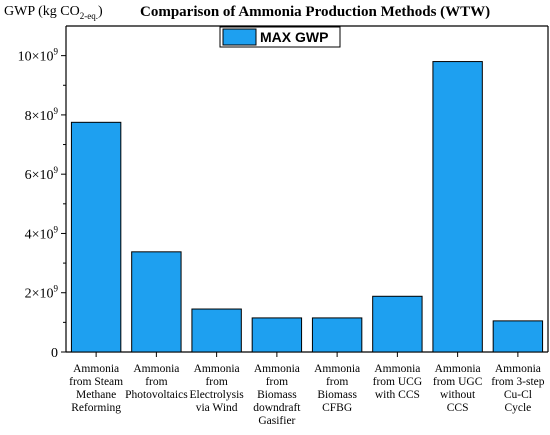 Image resolution: width=550 pixels, height=435 pixels. Describe the element at coordinates (96, 388) in the screenshot. I see `x-category-label: Ammonia from Steam Methane Reforming` at that location.